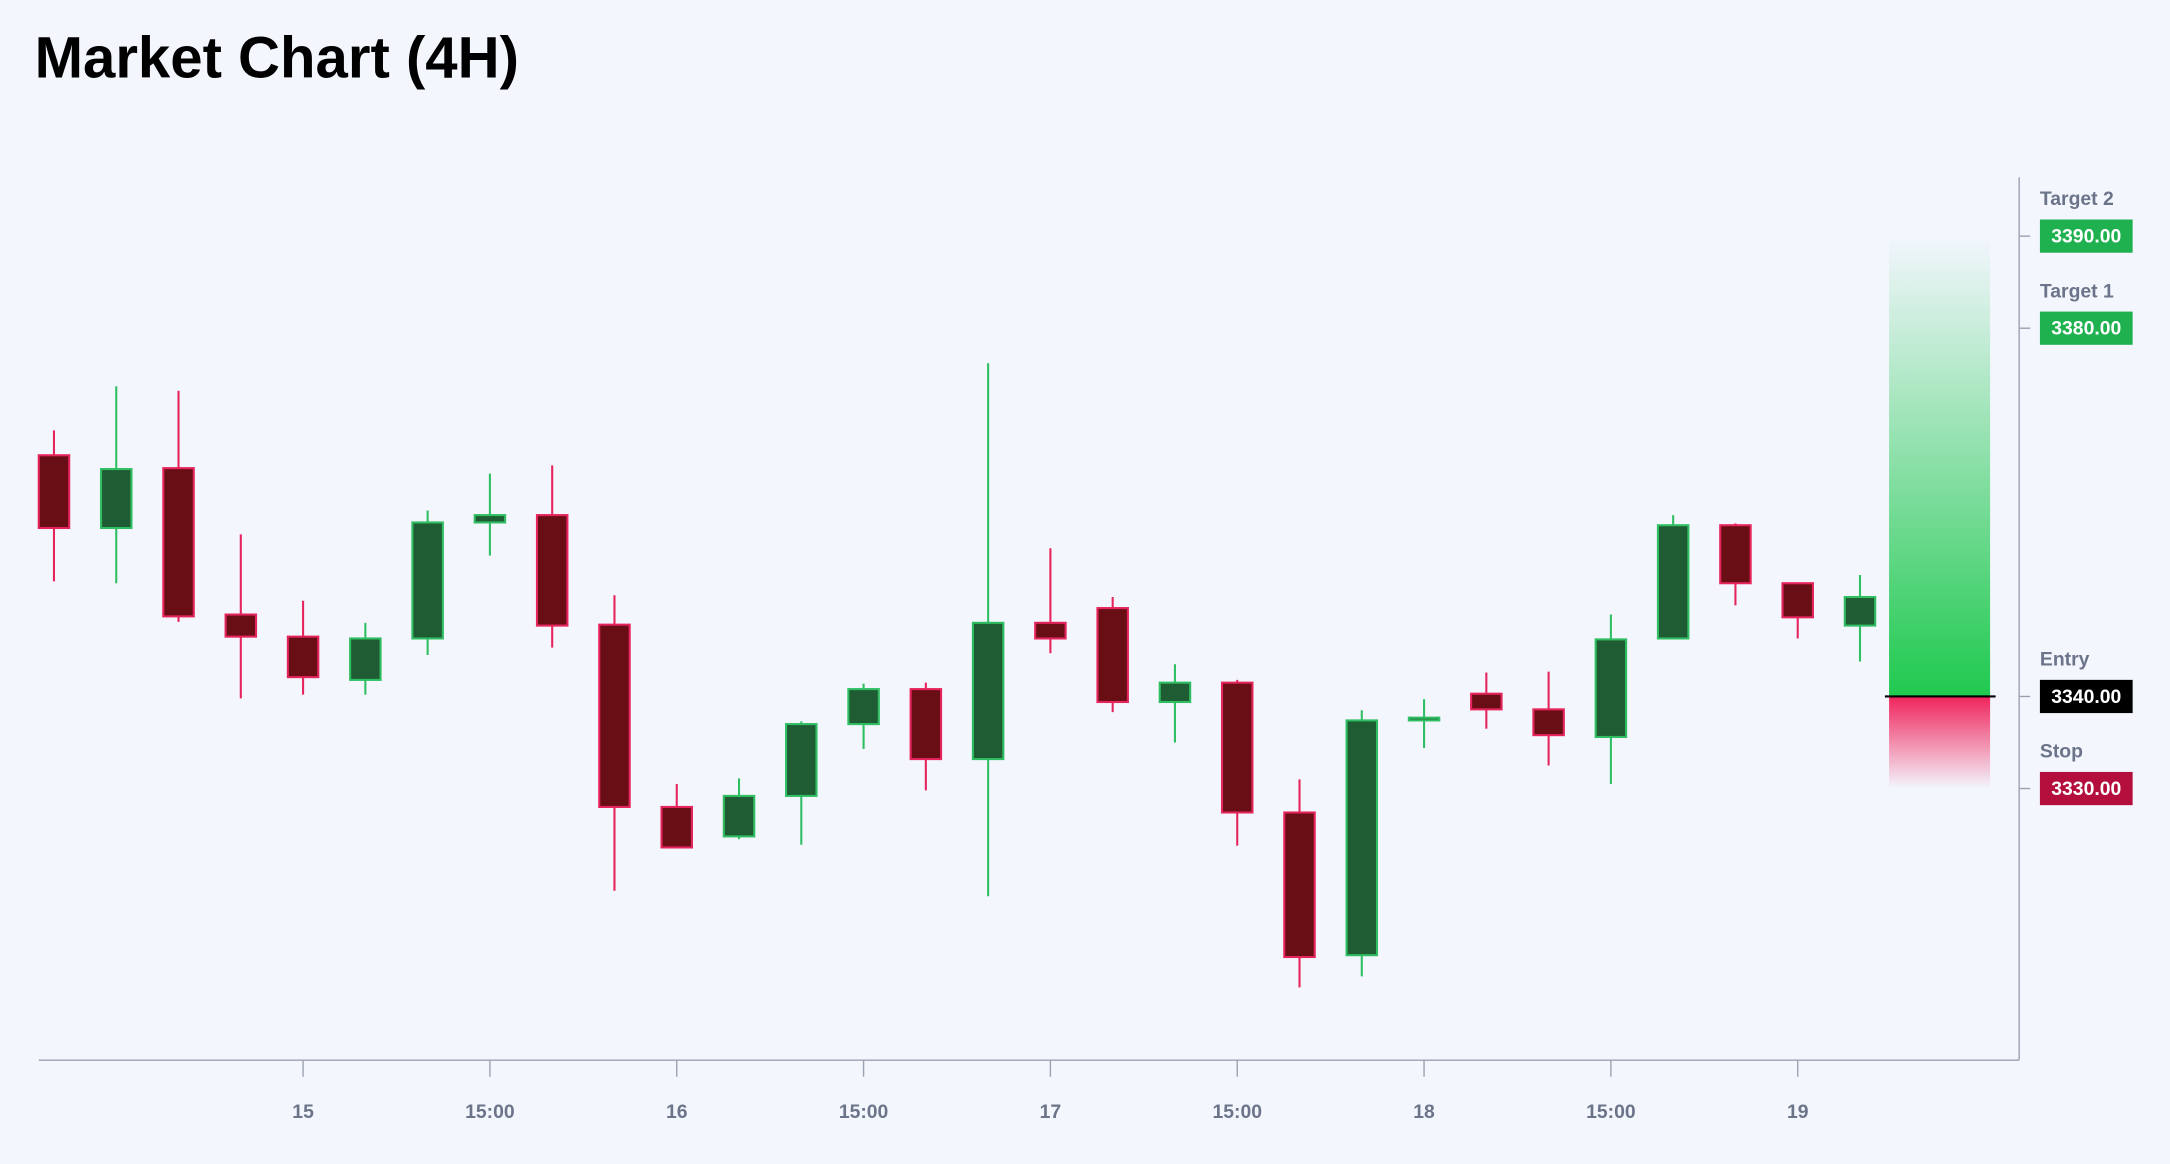  What do you see at coordinates (2061, 752) in the screenshot?
I see `level-name: Stop` at bounding box center [2061, 752].